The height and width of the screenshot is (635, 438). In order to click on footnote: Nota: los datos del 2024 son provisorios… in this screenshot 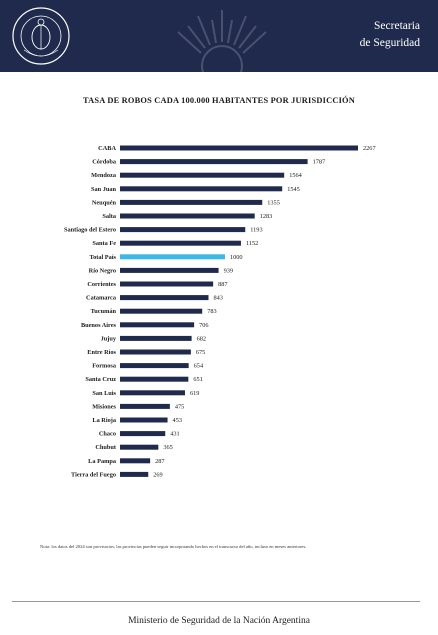, I will do `click(173, 546)`.